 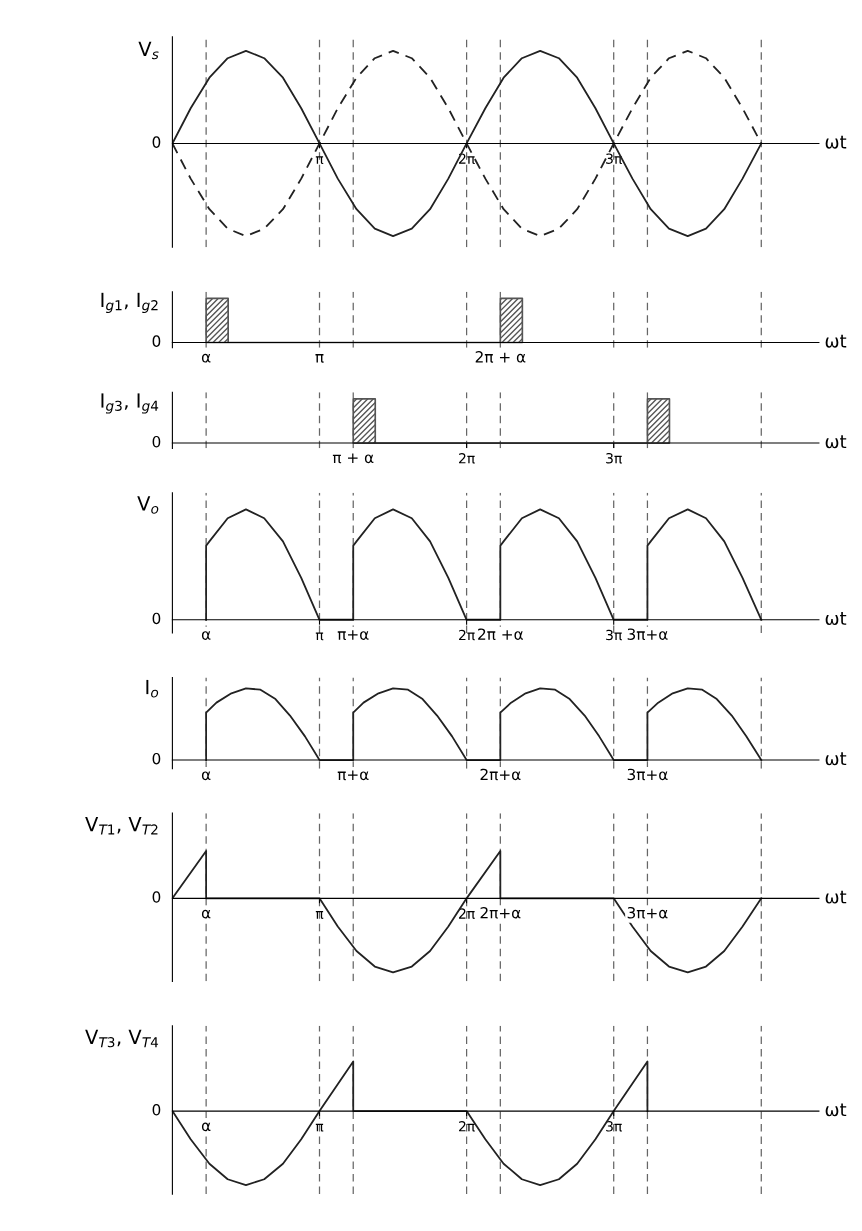 What do you see at coordinates (129, 303) in the screenshot?
I see `y-axis-title: I$_{g1}$, I$_{g2}$` at bounding box center [129, 303].